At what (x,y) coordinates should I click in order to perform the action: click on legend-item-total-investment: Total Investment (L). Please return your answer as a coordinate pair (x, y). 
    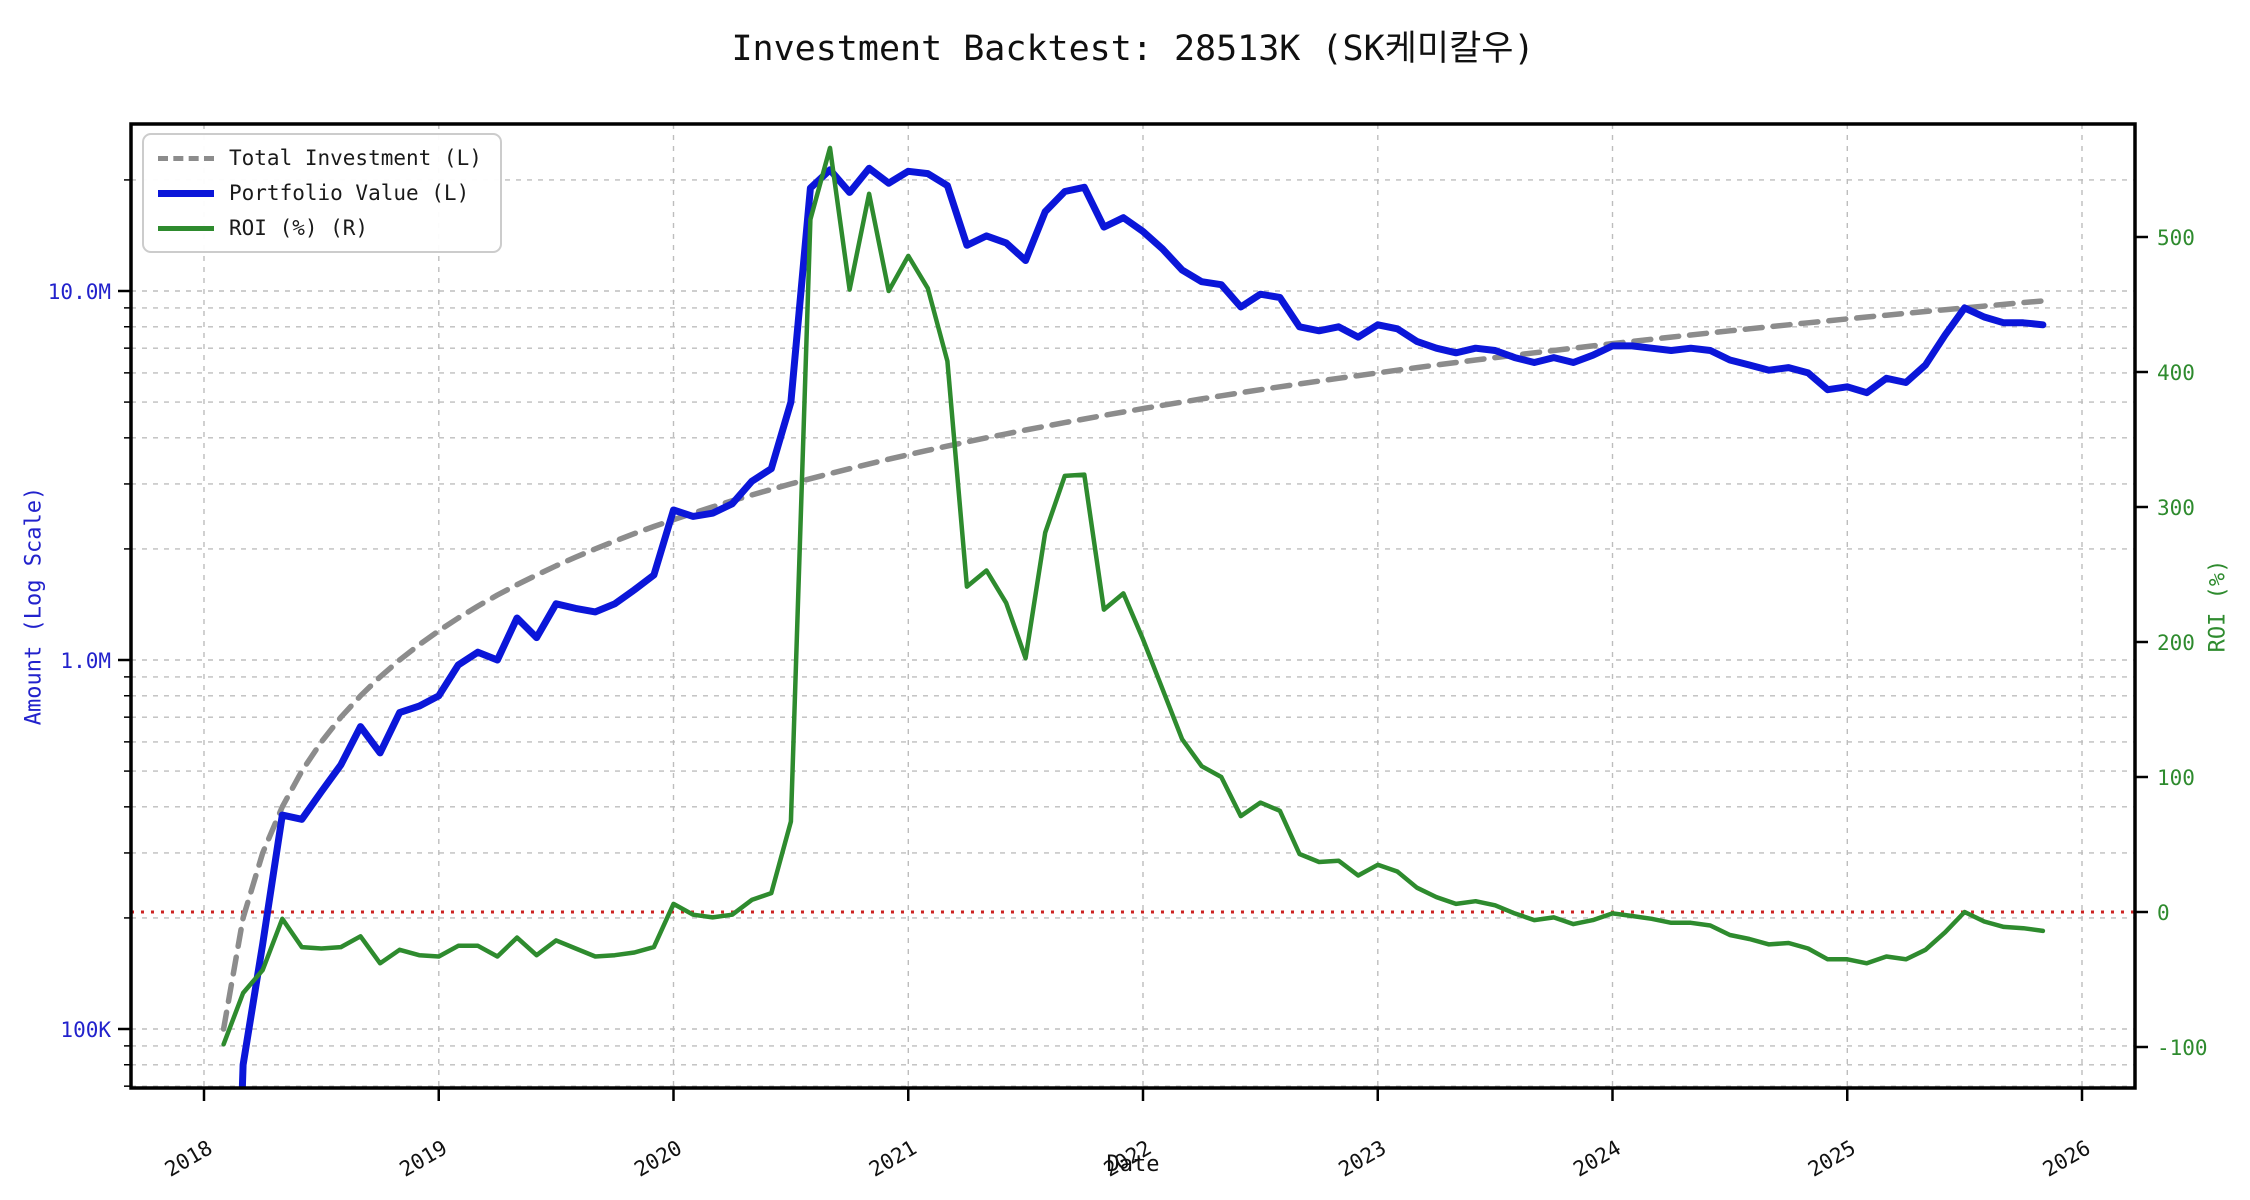
    Looking at the image, I should click on (320, 158).